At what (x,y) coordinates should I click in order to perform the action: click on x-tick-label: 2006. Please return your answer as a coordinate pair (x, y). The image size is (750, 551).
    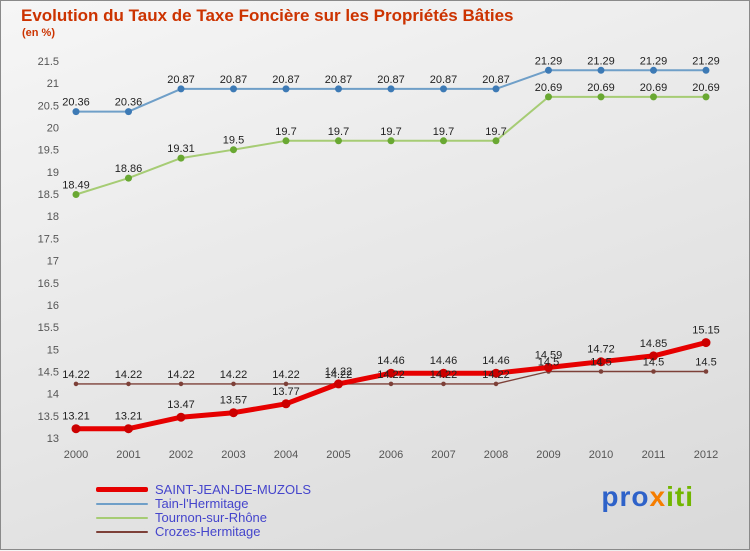
    Looking at the image, I should click on (391, 455).